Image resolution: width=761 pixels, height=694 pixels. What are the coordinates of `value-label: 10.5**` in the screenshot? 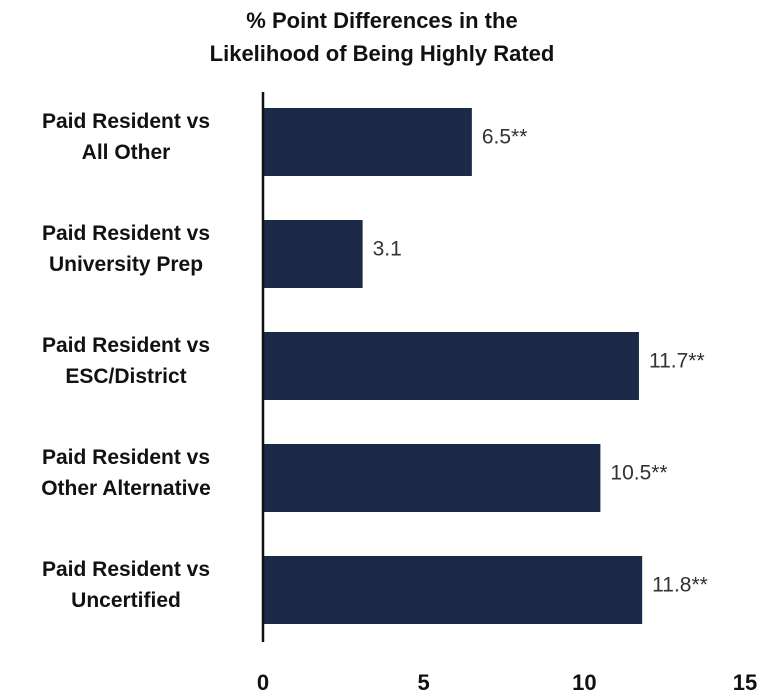 It's located at (638, 473).